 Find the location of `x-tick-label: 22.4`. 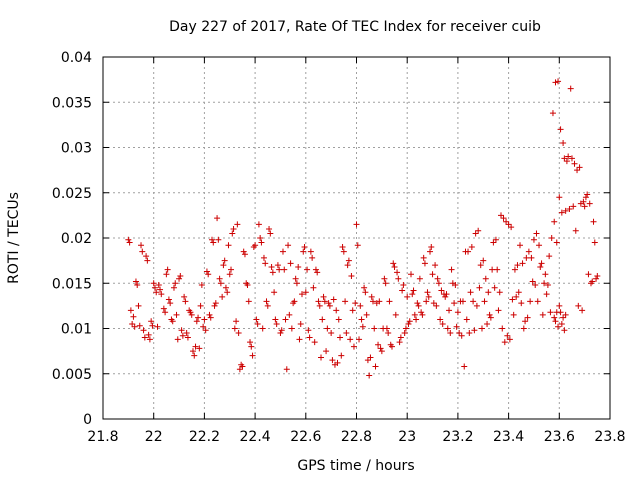

x-tick-label: 22.4 is located at coordinates (255, 437).